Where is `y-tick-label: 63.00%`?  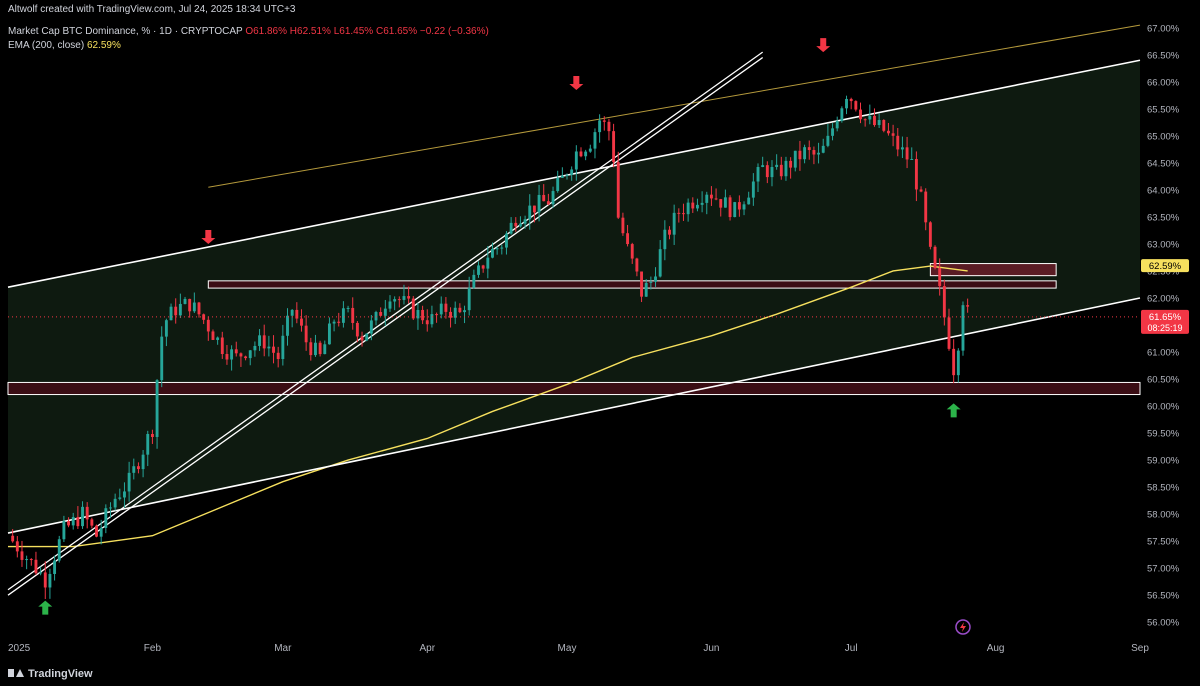 y-tick-label: 63.00% is located at coordinates (1163, 244).